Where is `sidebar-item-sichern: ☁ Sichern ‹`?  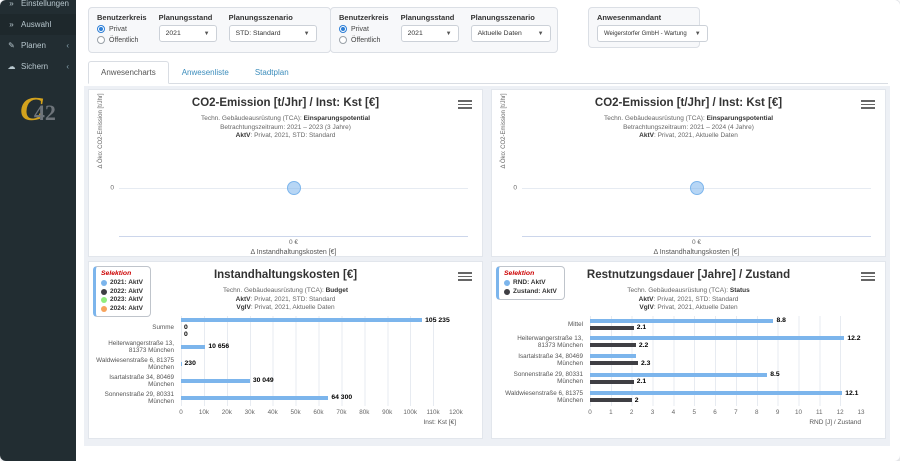 sidebar-item-sichern: ☁ Sichern ‹ is located at coordinates (38, 66).